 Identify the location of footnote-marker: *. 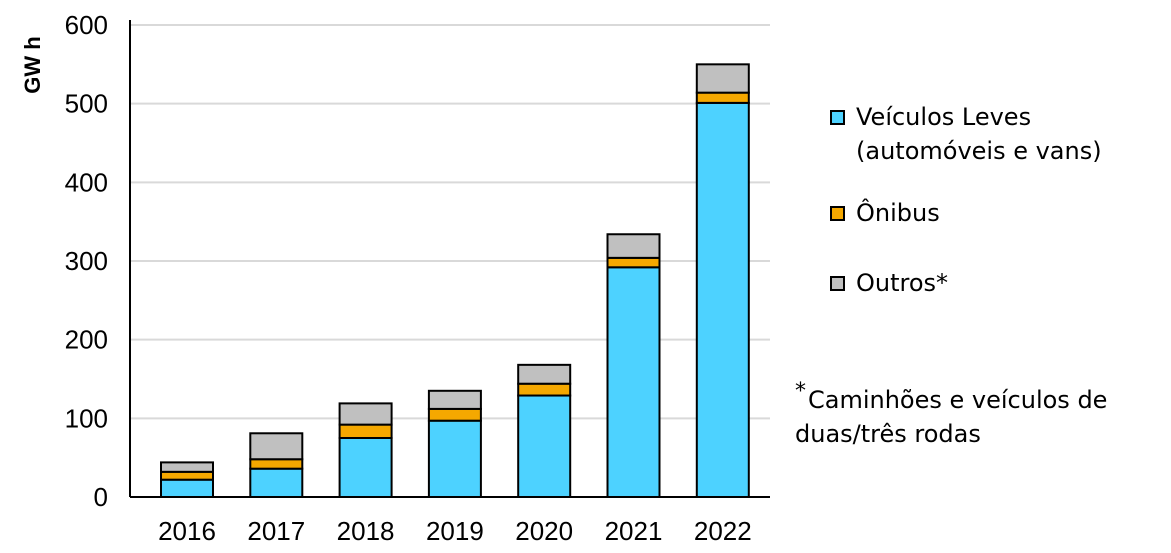
(800, 391).